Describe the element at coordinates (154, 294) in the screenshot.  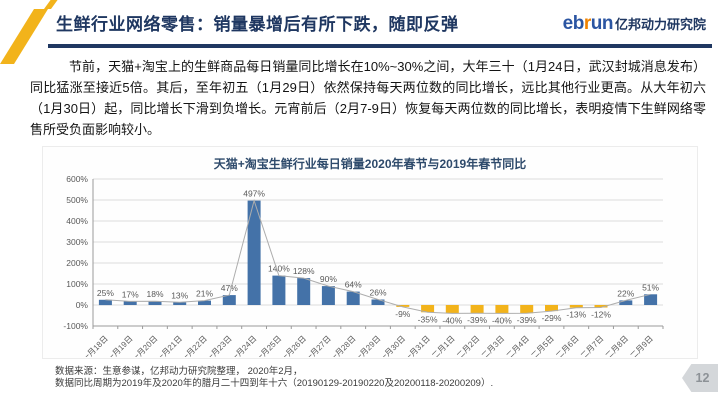
I see `svg-text: 18%` at that location.